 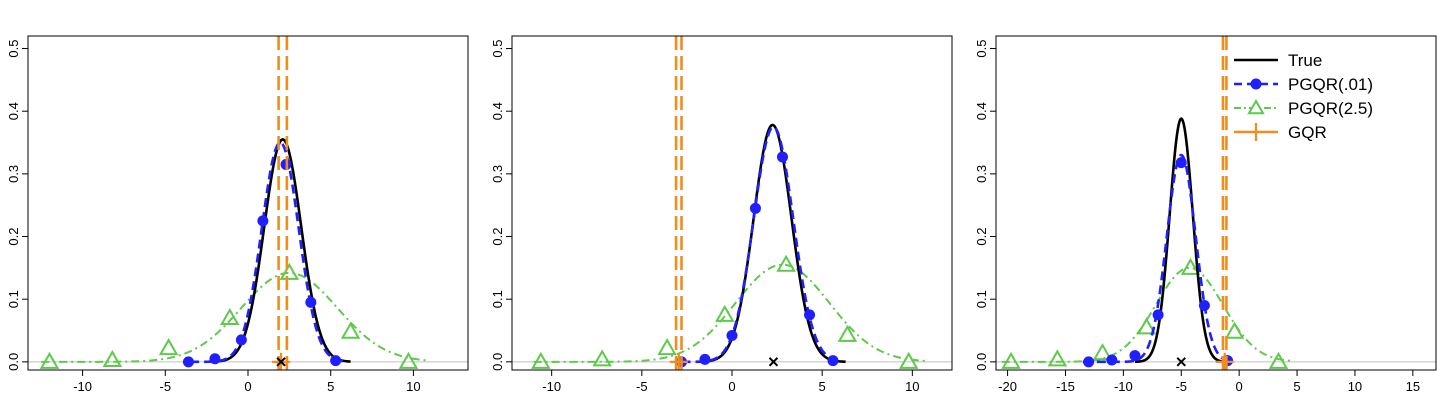 I want to click on legend-item-pgqr01: PGQR(.01), so click(x=1303, y=84).